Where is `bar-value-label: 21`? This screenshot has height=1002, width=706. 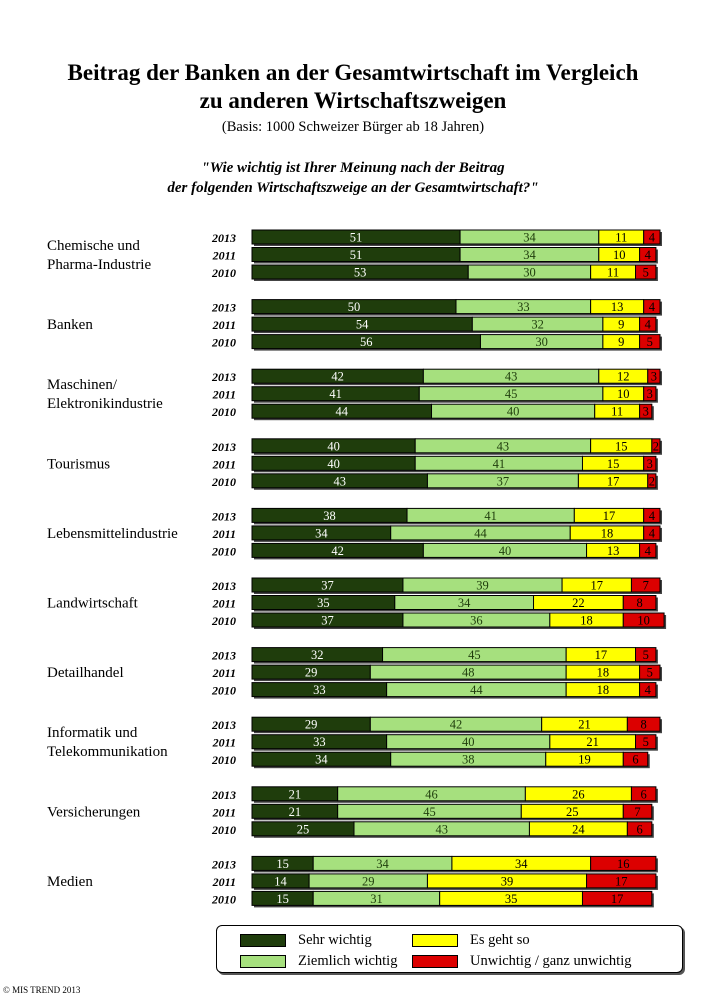 bar-value-label: 21 is located at coordinates (584, 725).